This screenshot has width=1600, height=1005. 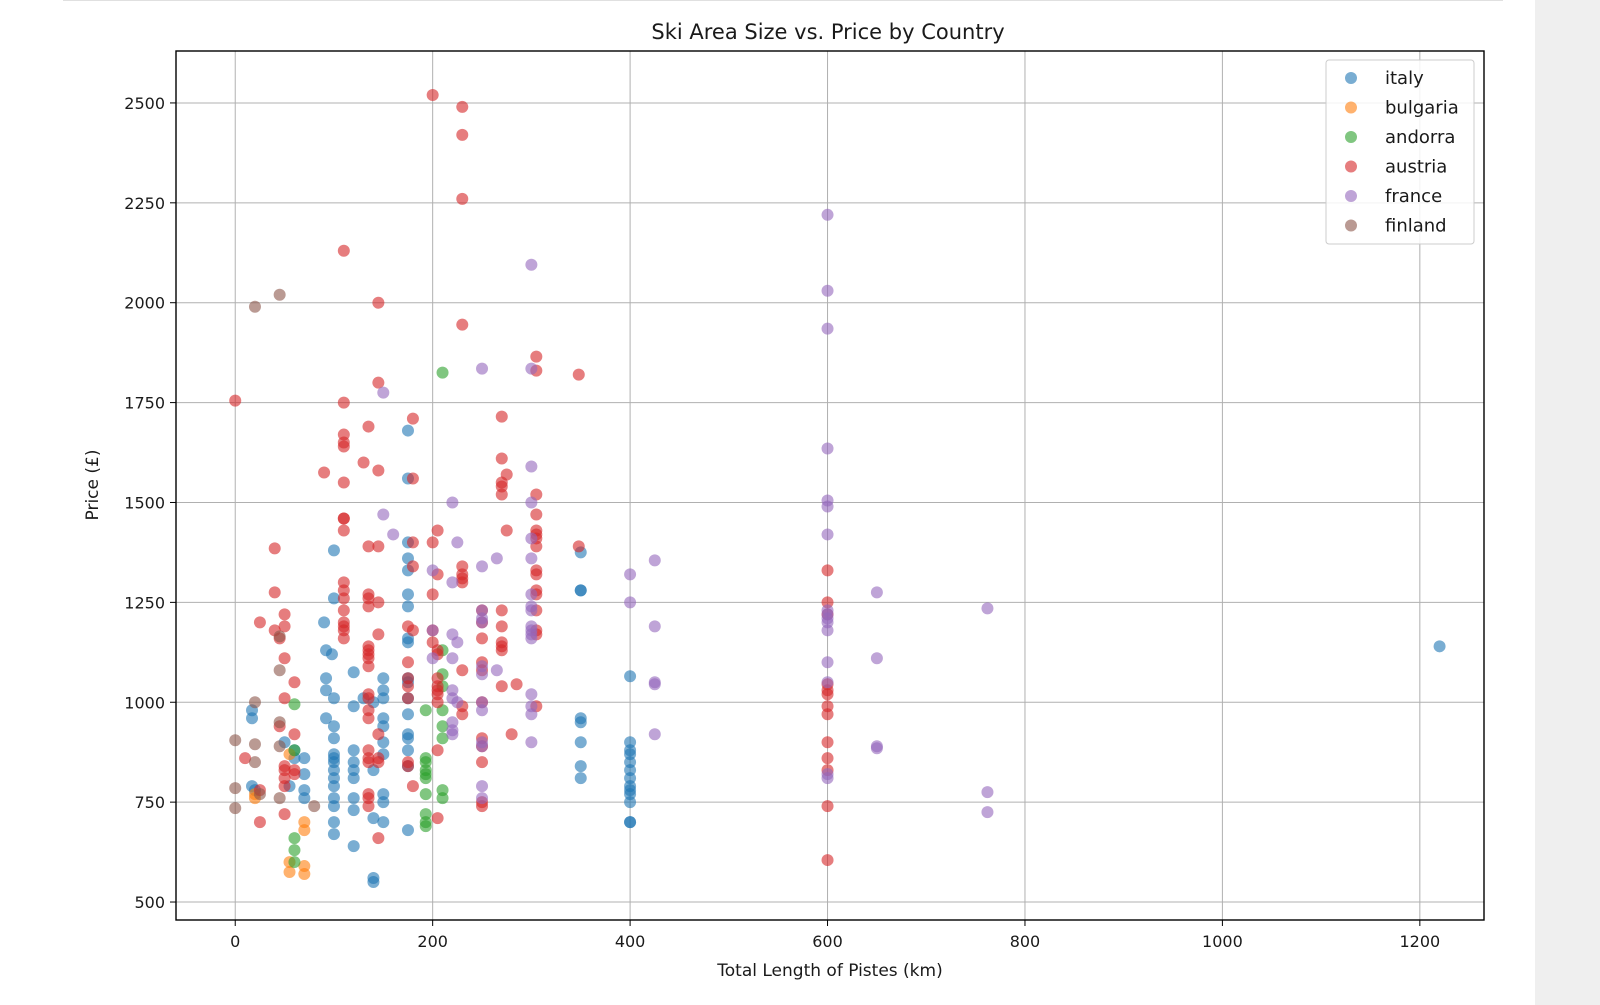 What do you see at coordinates (432, 941) in the screenshot?
I see `x-tick-label: 200` at bounding box center [432, 941].